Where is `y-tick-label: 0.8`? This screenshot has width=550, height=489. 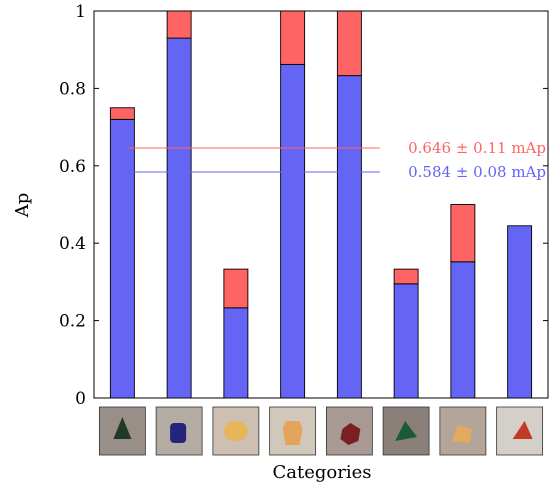 y-tick-label: 0.8 is located at coordinates (72, 89).